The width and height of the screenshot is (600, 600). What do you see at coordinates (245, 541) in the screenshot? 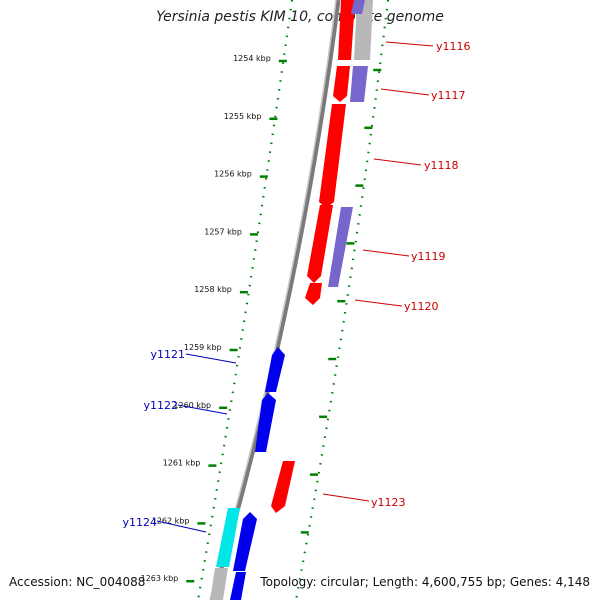
I see `gene-y1124-arrow` at bounding box center [245, 541].